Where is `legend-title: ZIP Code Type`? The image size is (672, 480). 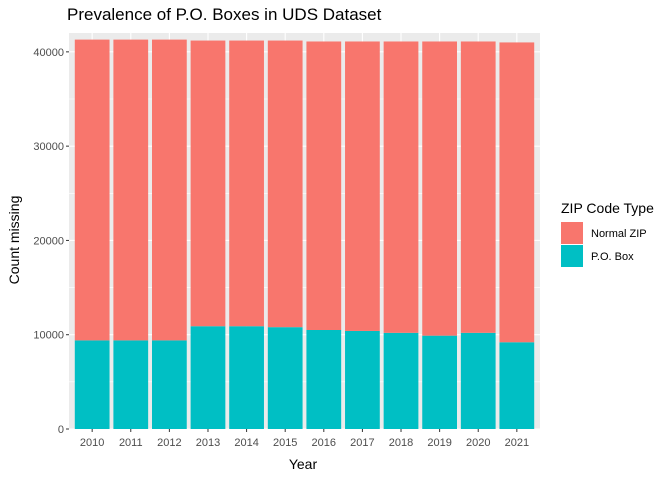
legend-title: ZIP Code Type is located at coordinates (607, 208).